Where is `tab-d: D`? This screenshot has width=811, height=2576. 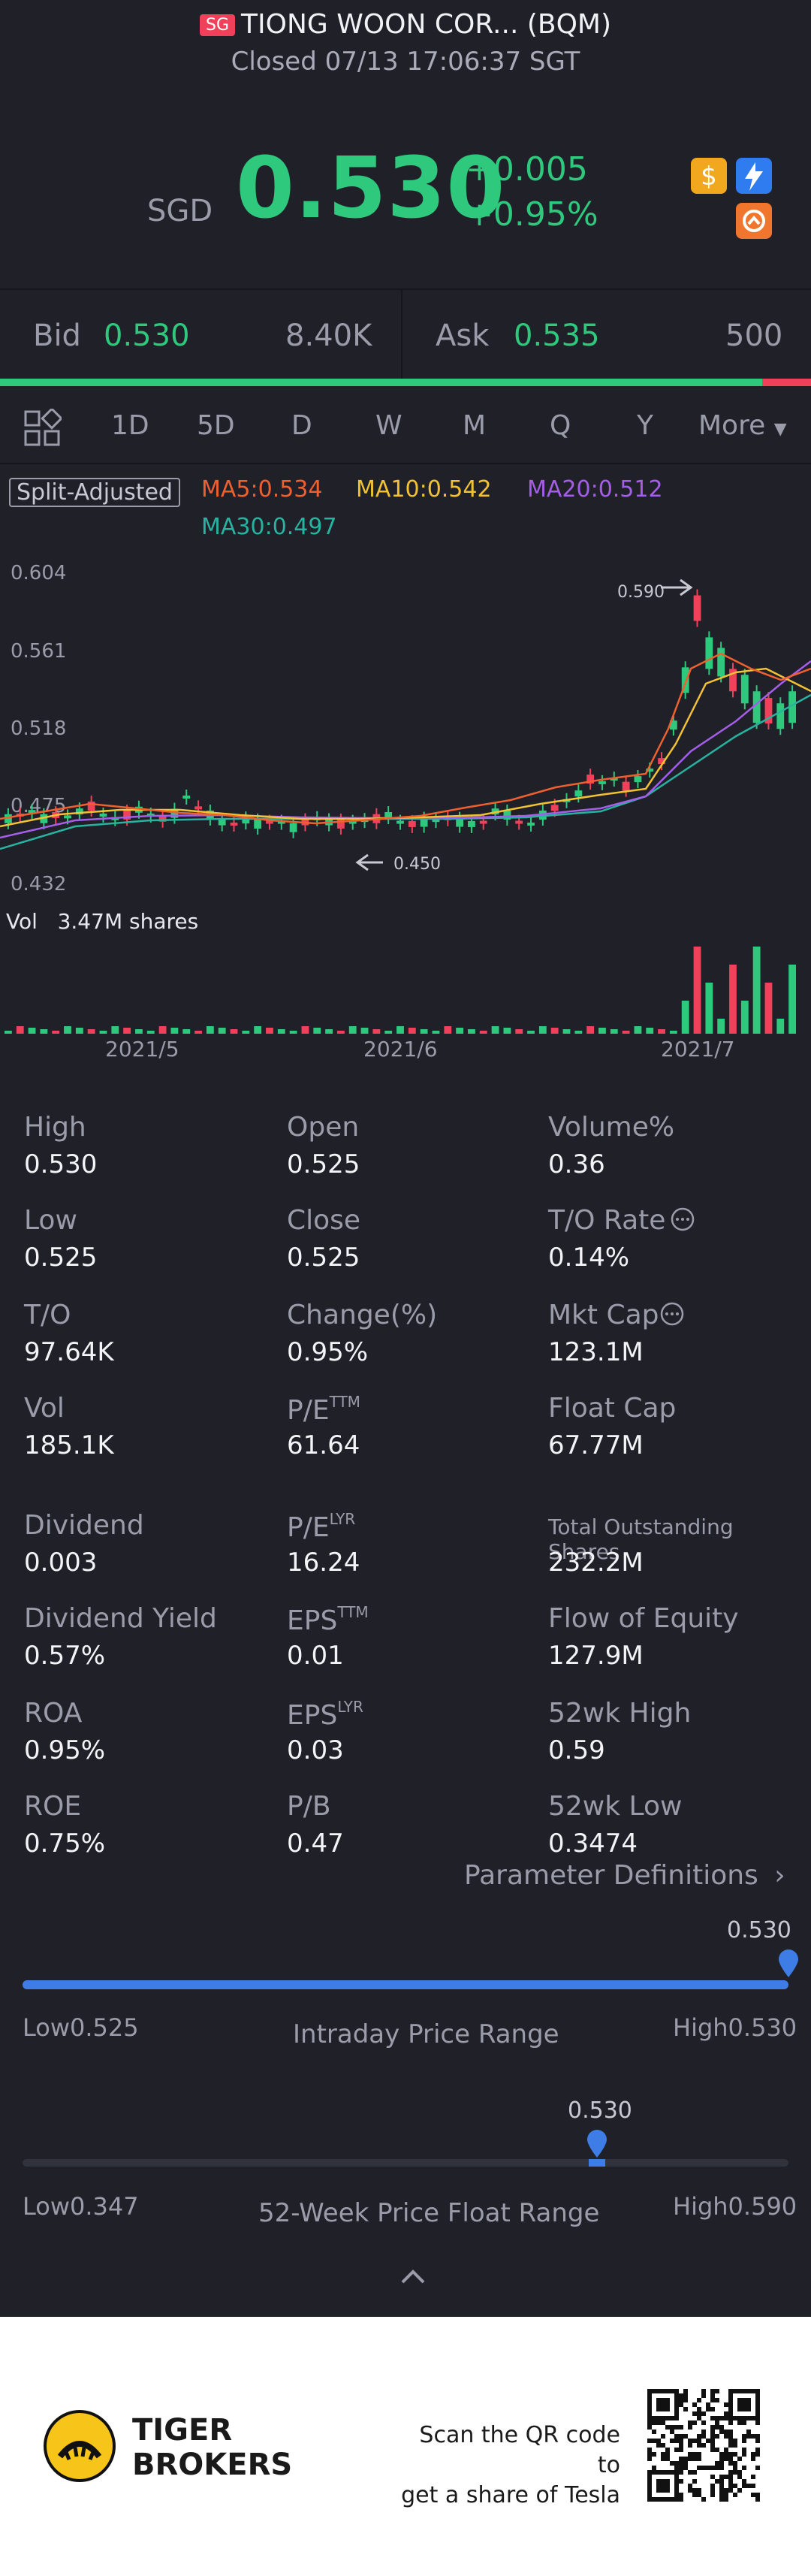
tab-d: D is located at coordinates (301, 425).